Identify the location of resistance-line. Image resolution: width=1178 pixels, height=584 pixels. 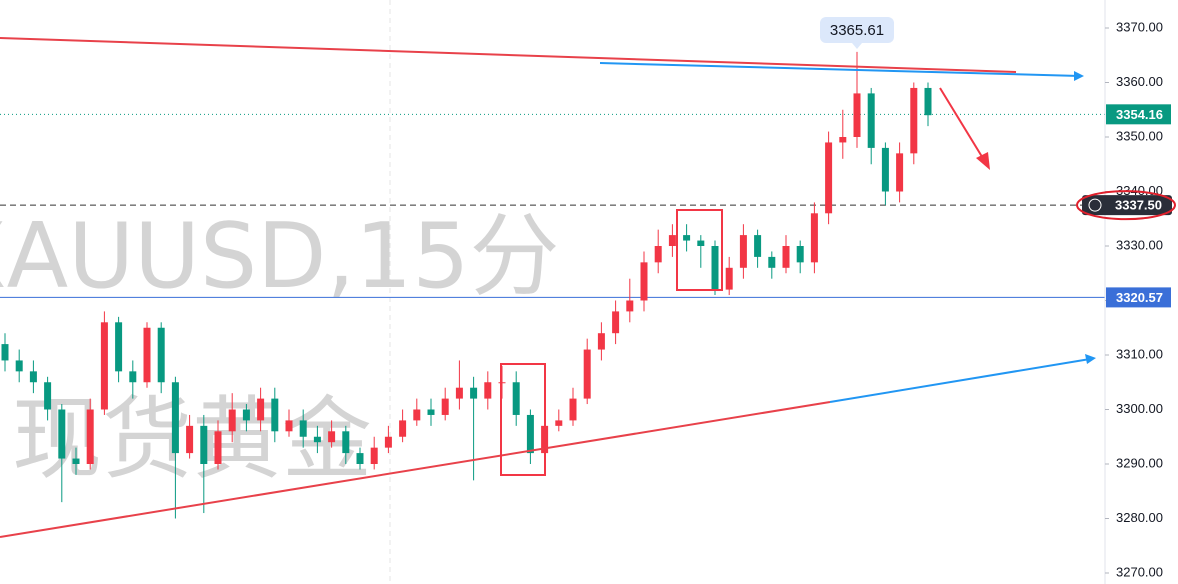
(508, 55).